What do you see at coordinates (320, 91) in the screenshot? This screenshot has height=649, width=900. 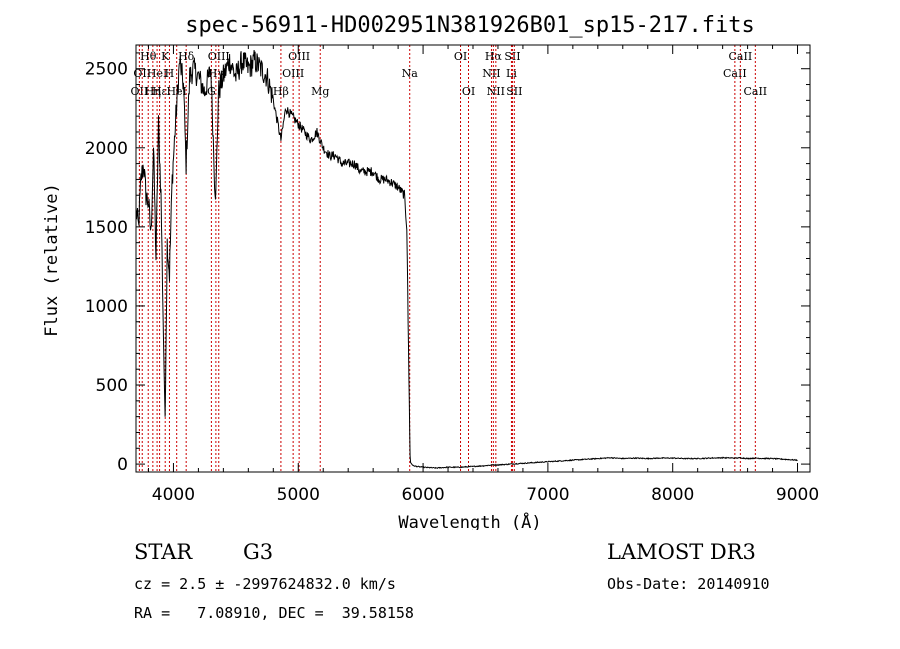 I see `line-label: Mg` at bounding box center [320, 91].